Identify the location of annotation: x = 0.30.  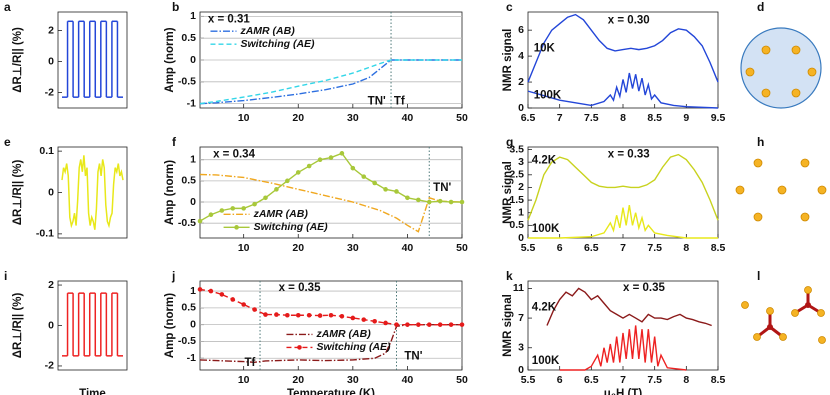
(629, 21).